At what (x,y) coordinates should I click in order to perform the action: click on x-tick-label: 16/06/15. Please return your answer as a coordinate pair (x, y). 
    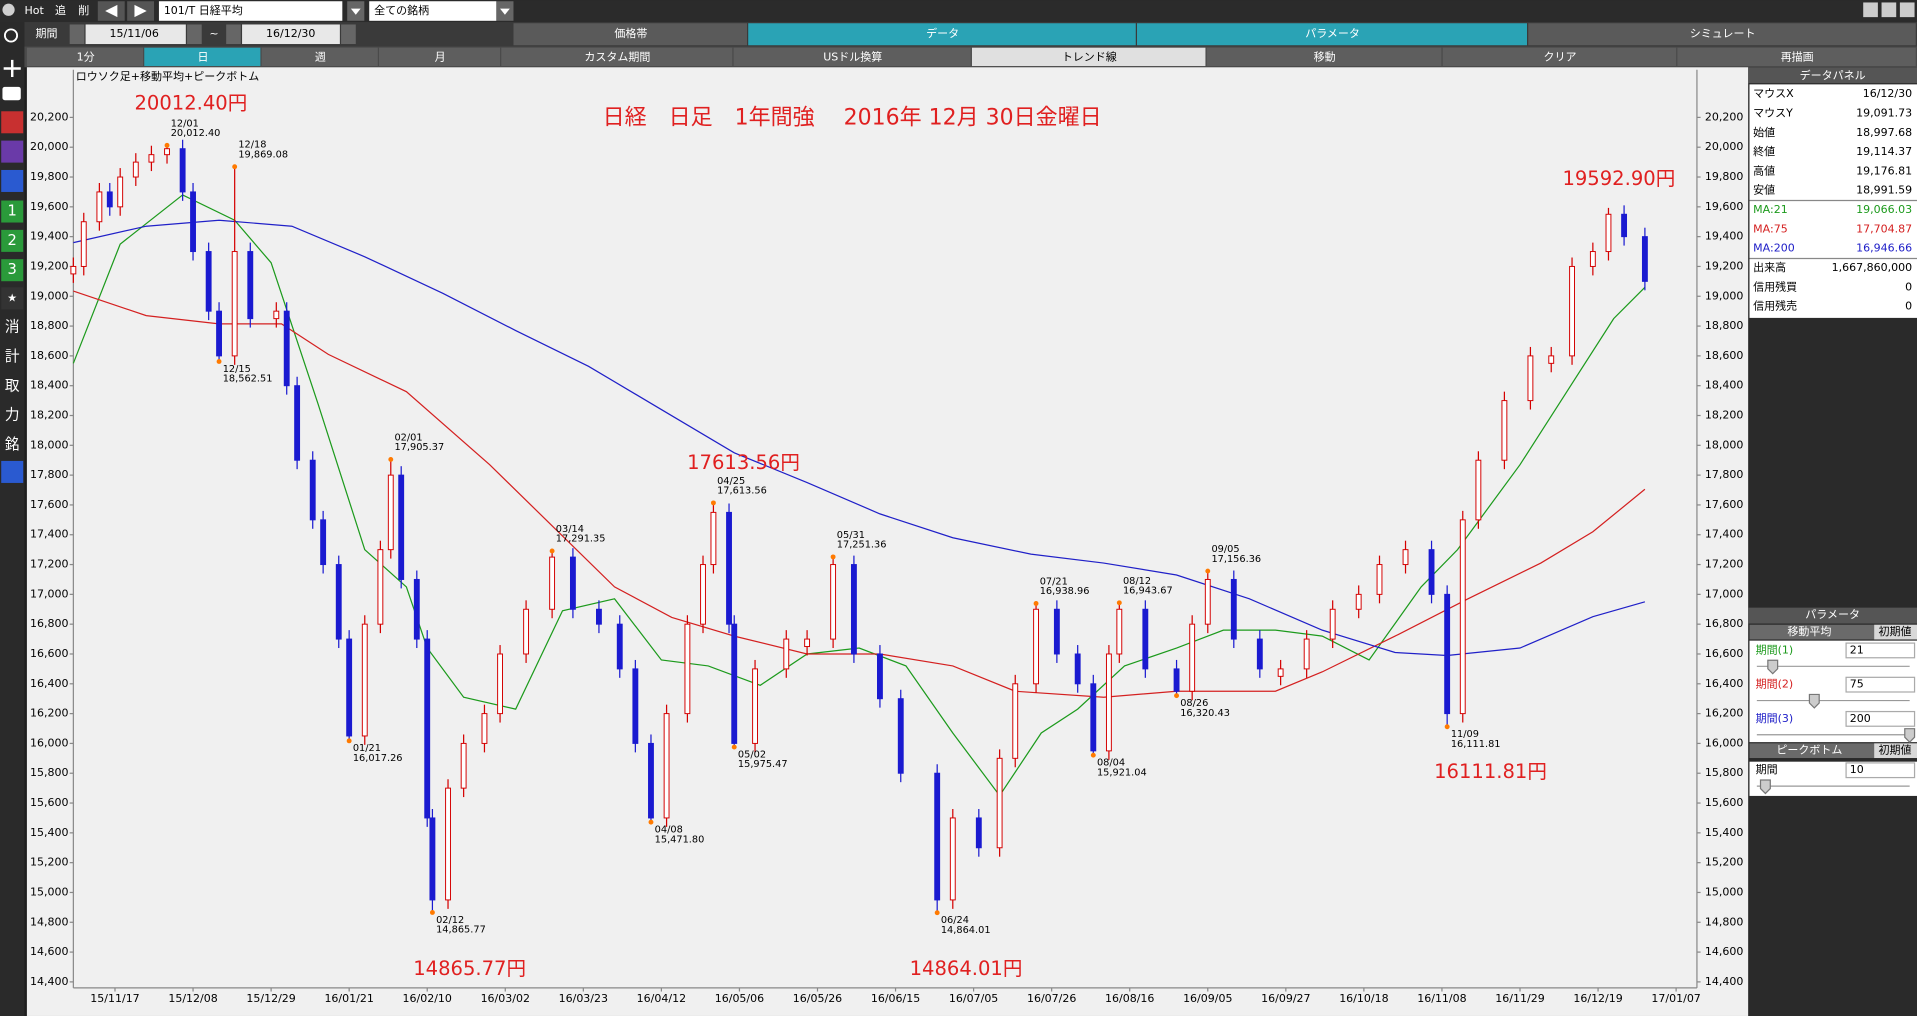
    Looking at the image, I should click on (895, 998).